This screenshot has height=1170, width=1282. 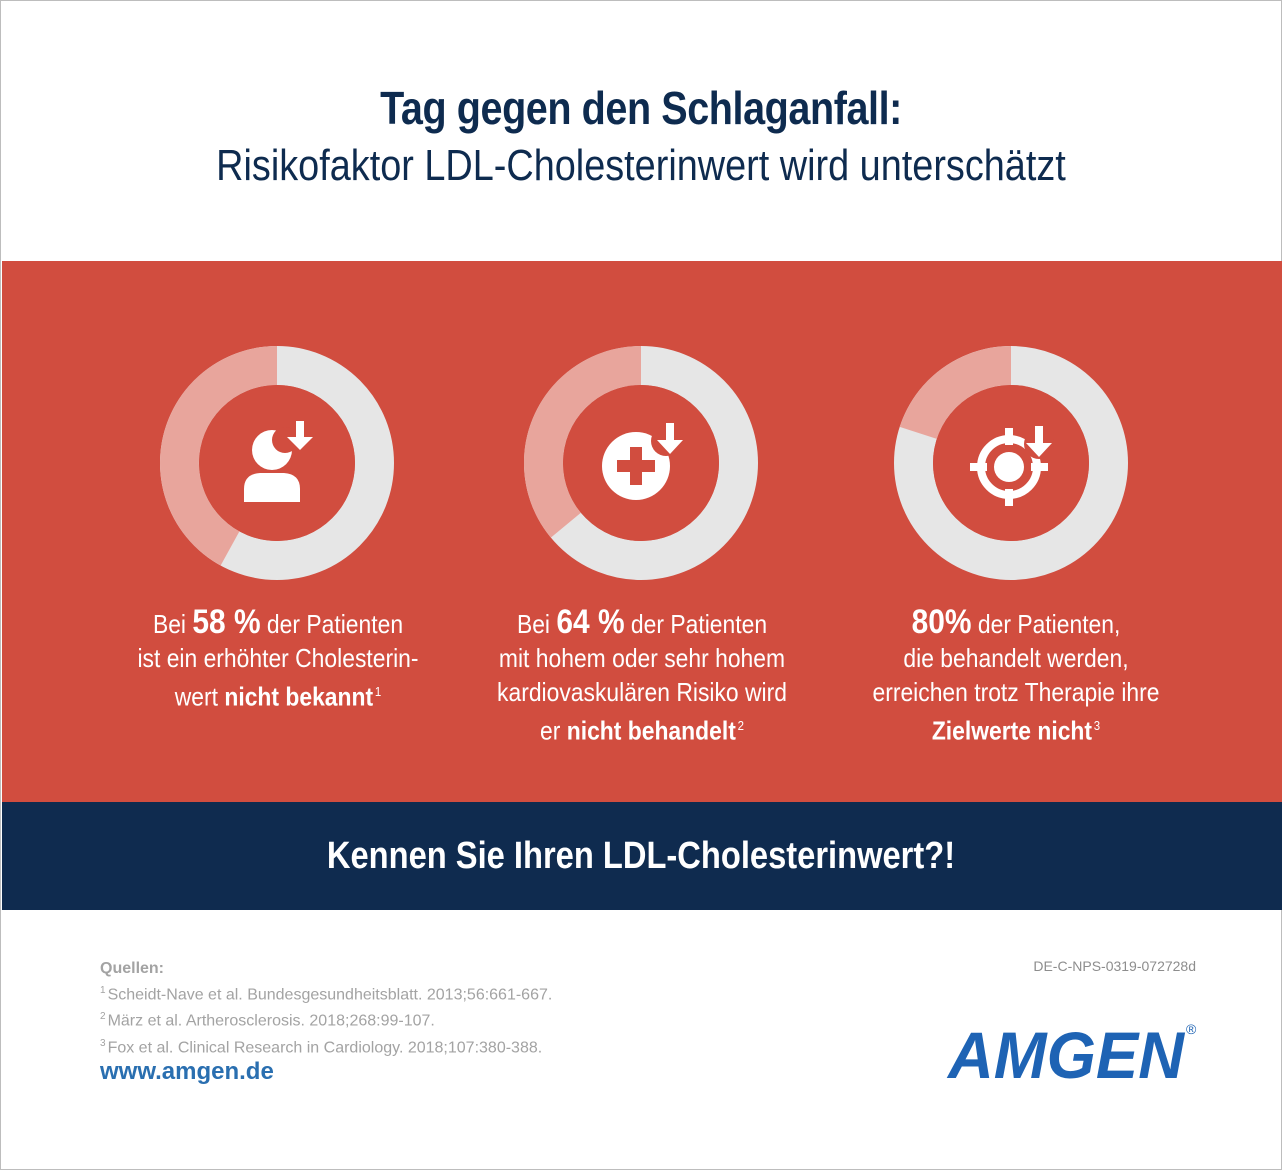 What do you see at coordinates (187, 1071) in the screenshot?
I see `website-link: www.amgen.de` at bounding box center [187, 1071].